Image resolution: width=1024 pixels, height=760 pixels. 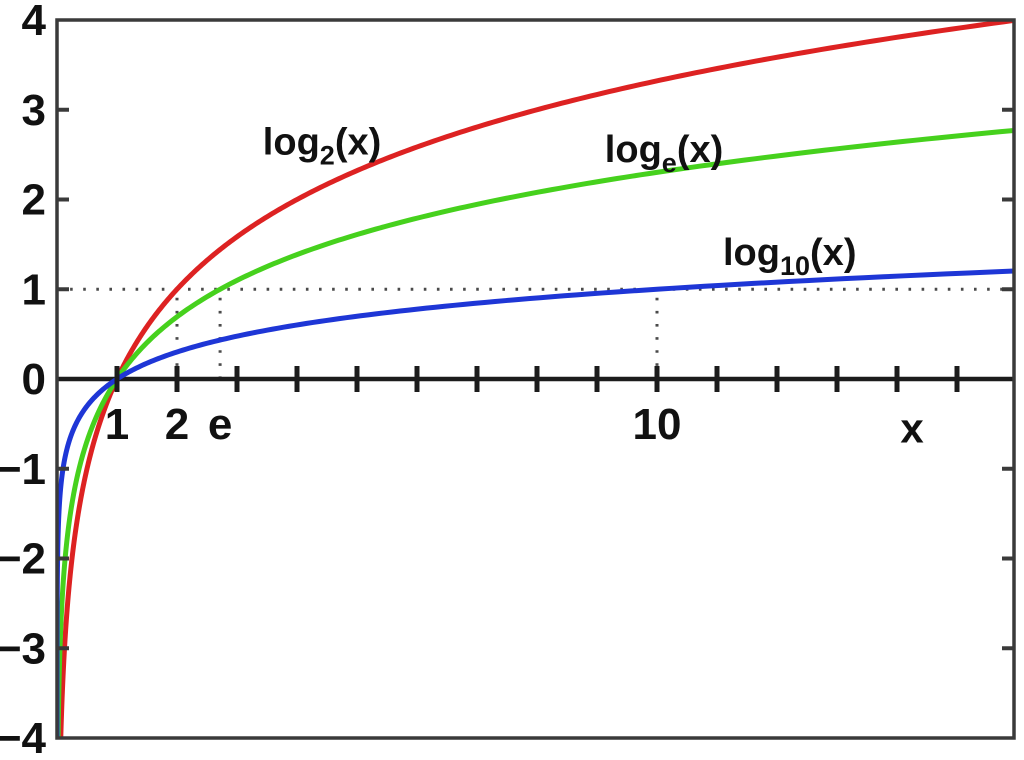 I want to click on x-tick-label-2: 2, so click(x=177, y=424).